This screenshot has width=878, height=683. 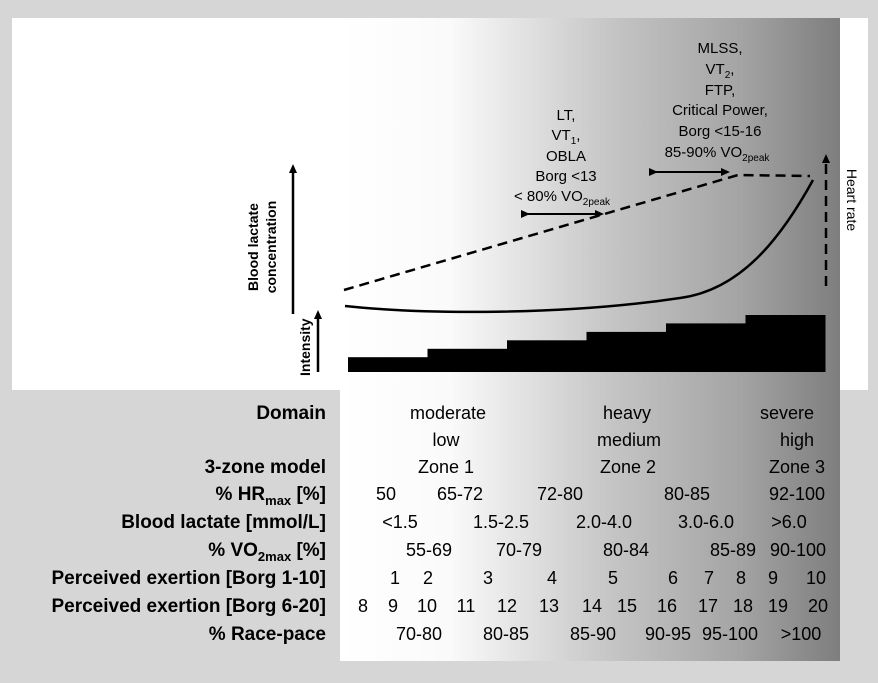 I want to click on hrmax-value: 80-85, so click(x=687, y=494).